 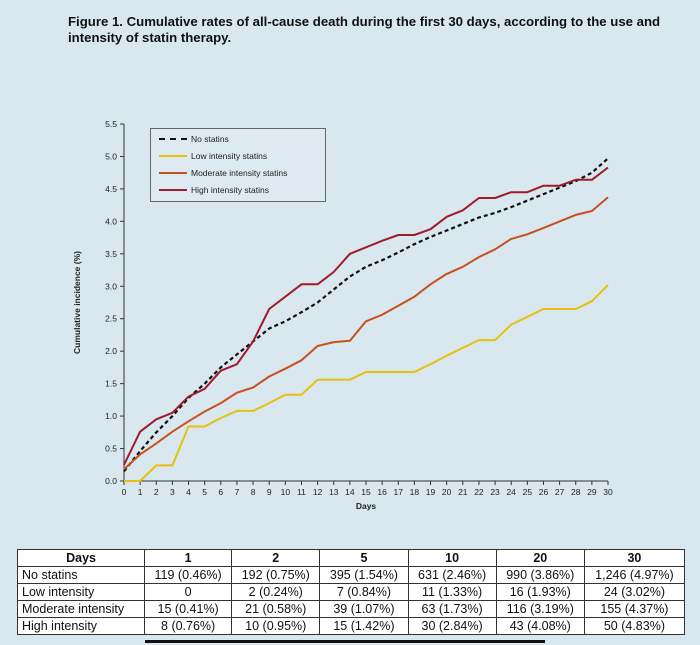 I want to click on legend-label: No statins, so click(x=210, y=139).